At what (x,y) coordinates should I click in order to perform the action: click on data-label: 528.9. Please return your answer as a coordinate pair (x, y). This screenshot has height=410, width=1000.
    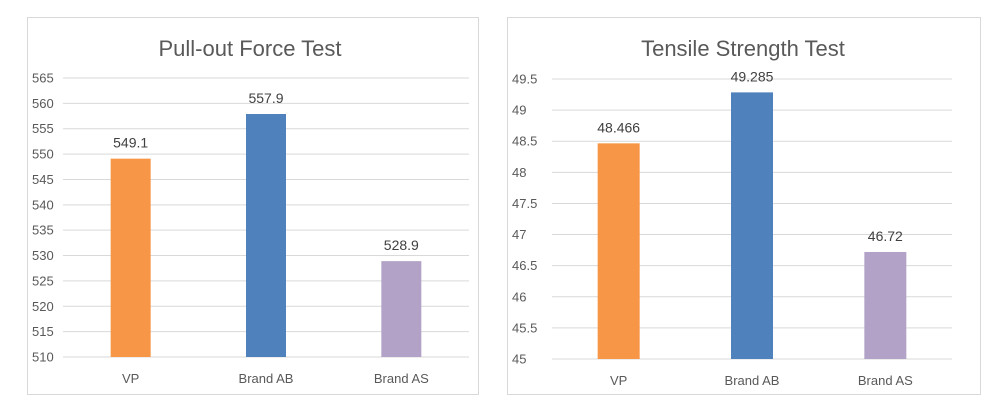
    Looking at the image, I should click on (401, 245).